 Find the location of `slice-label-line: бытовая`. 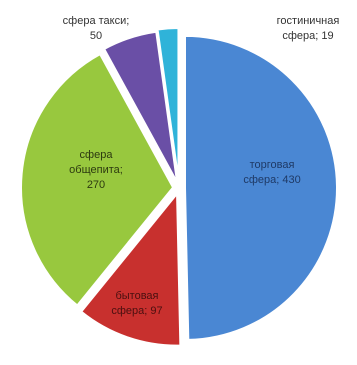

slice-label-line: бытовая is located at coordinates (136, 296).